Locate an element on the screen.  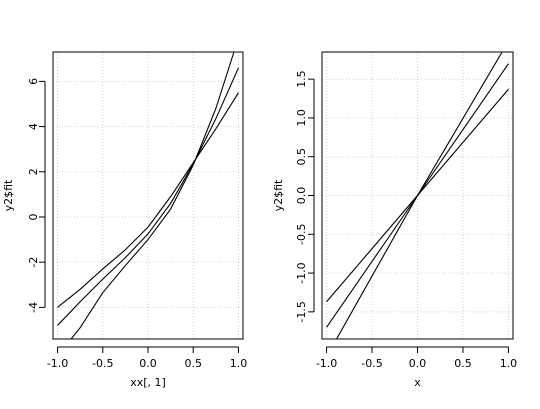
y-tick-label: 0 is located at coordinates (33, 216).